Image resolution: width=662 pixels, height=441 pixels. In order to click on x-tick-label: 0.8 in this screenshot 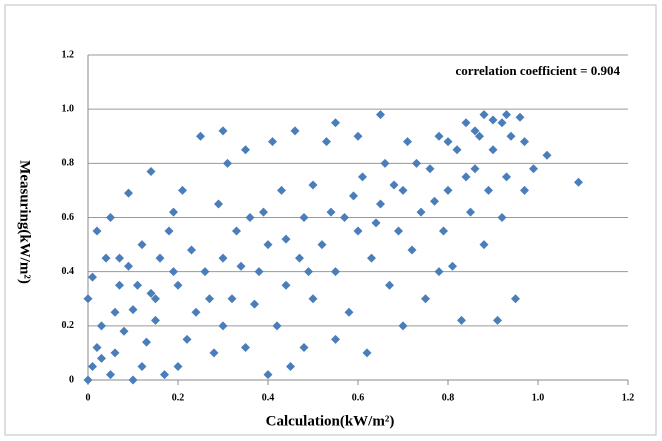, I will do `click(448, 397)`.